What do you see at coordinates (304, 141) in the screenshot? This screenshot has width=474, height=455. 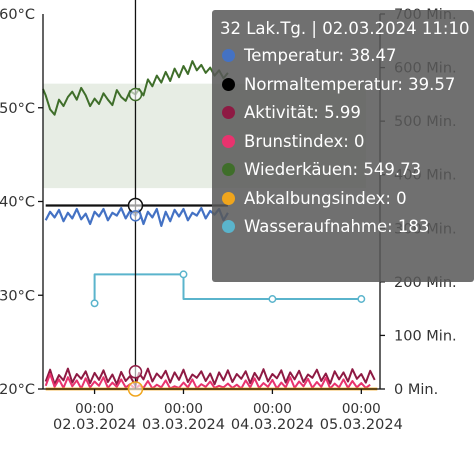 I see `tooltip-row-label: Brunstindex: 0` at bounding box center [304, 141].